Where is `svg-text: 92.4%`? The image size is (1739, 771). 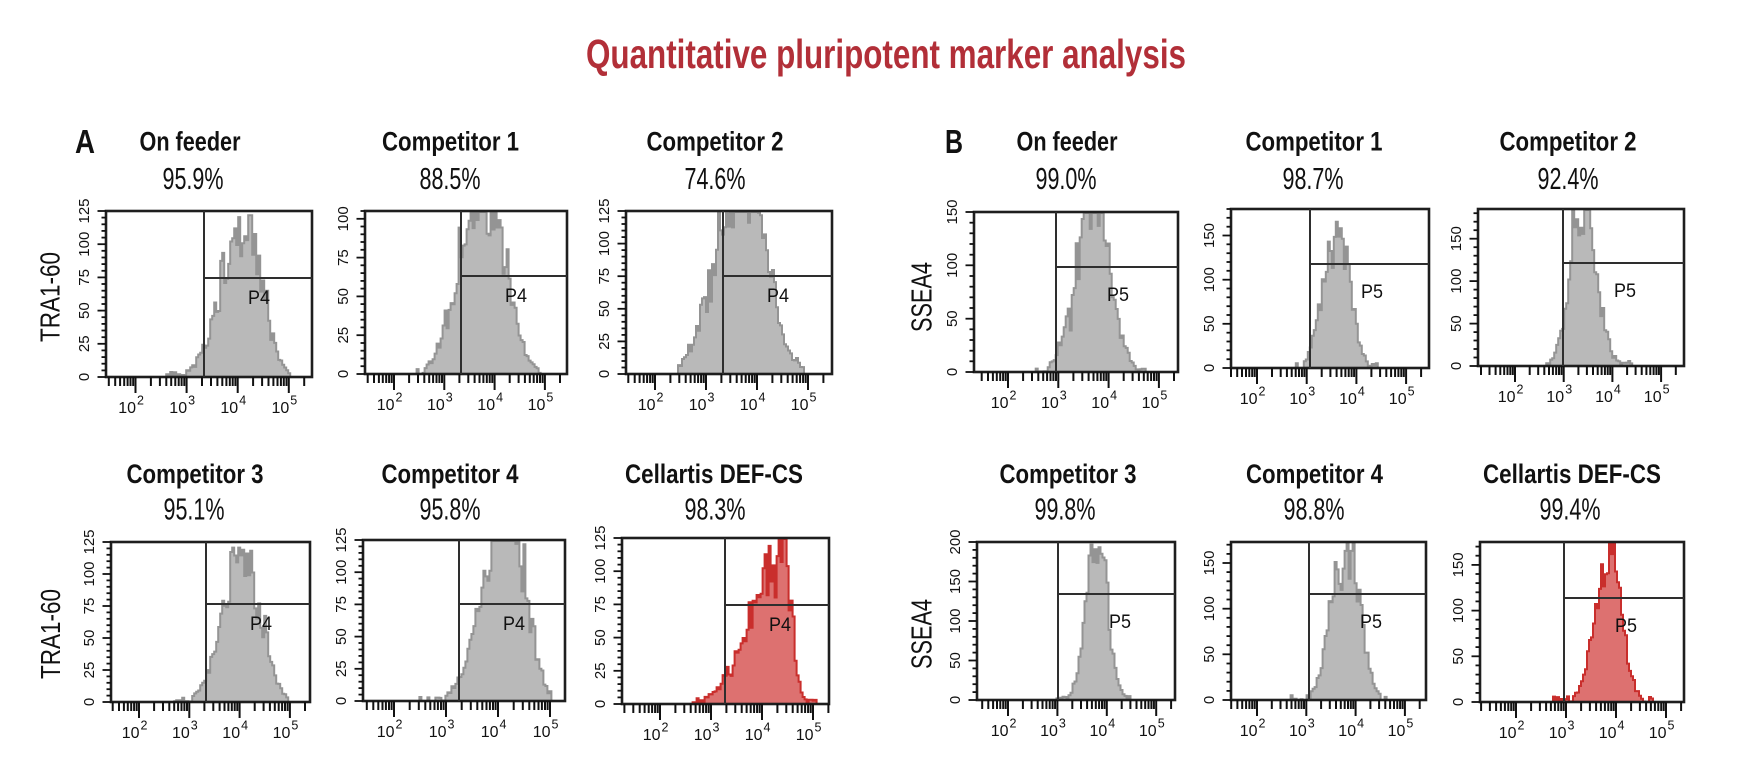
svg-text: 92.4% is located at coordinates (1568, 178).